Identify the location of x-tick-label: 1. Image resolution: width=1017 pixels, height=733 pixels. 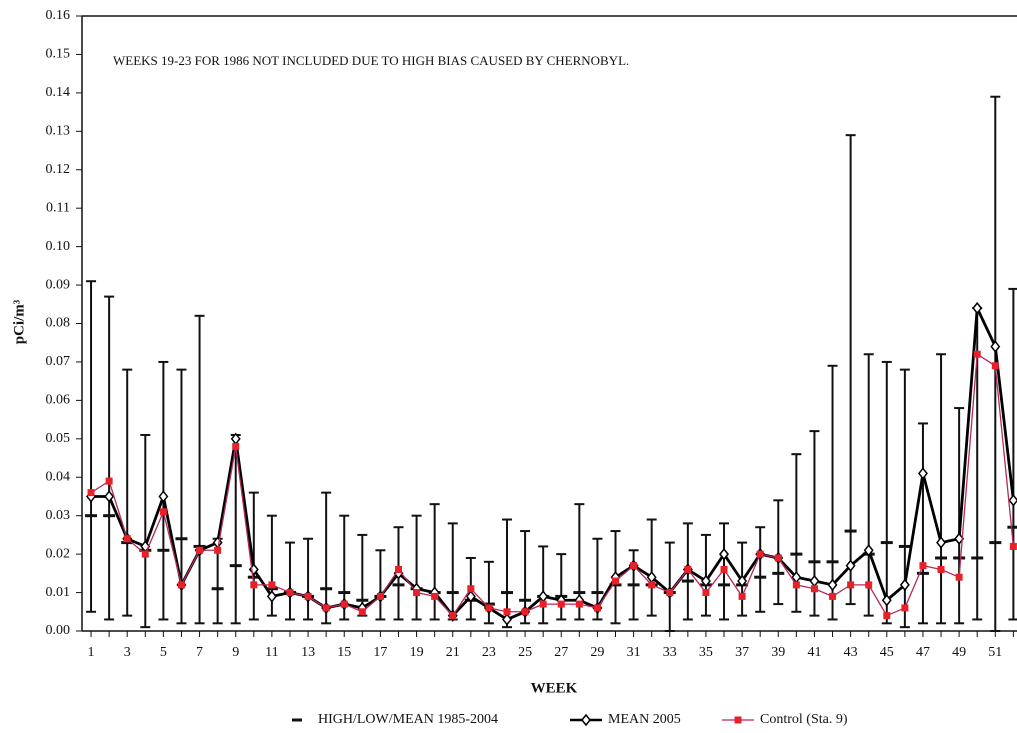
(91, 652).